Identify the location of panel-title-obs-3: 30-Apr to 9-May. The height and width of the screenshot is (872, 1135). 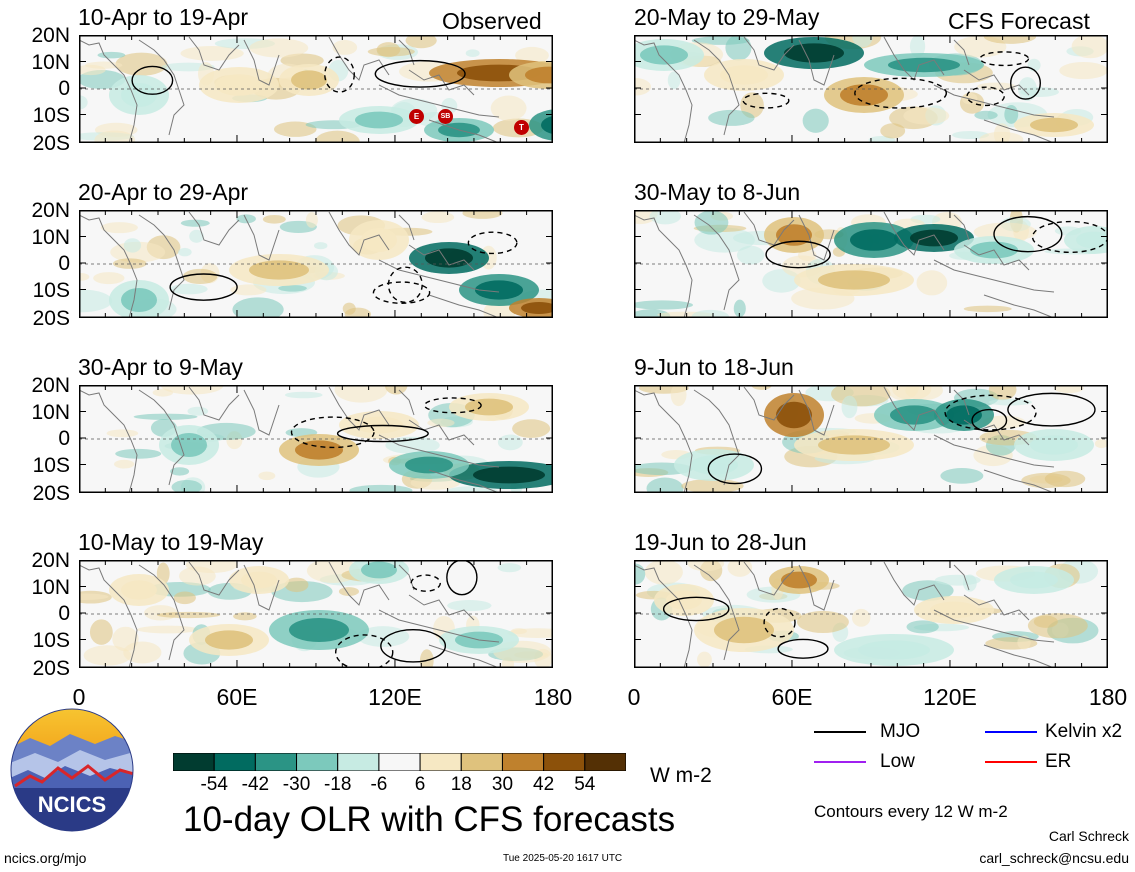
(160, 367).